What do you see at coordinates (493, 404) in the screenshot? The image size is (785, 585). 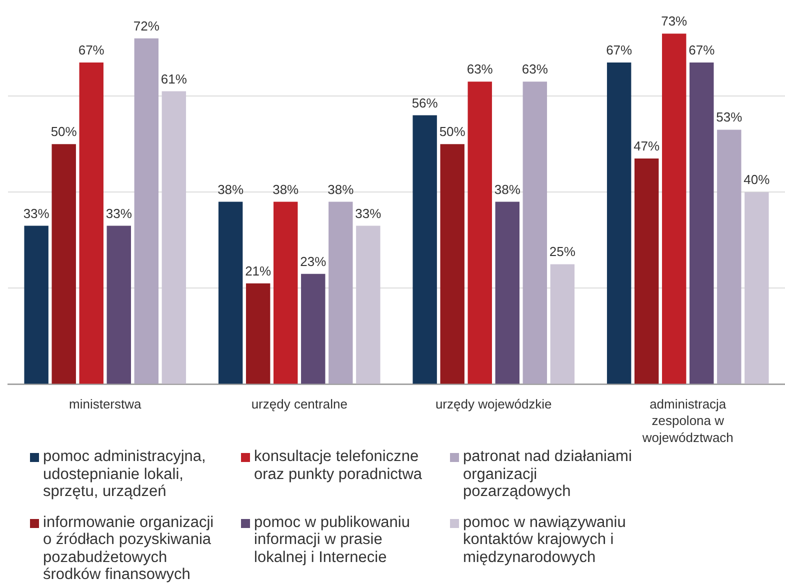 I see `x-tick-label: urzędy wojewódzkie` at bounding box center [493, 404].